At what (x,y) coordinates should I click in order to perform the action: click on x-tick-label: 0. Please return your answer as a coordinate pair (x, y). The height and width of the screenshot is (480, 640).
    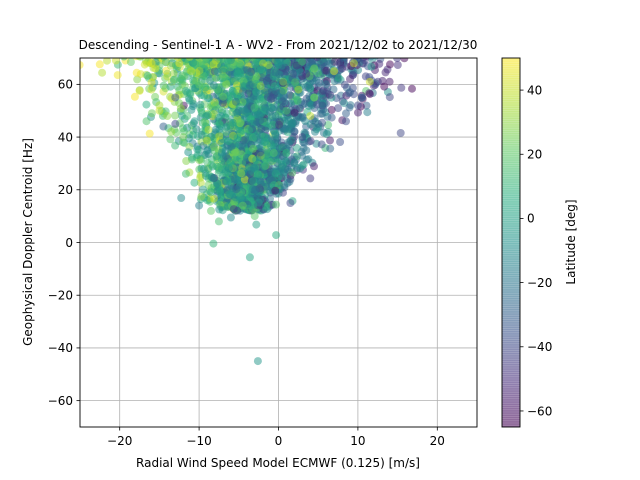
    Looking at the image, I should click on (279, 441).